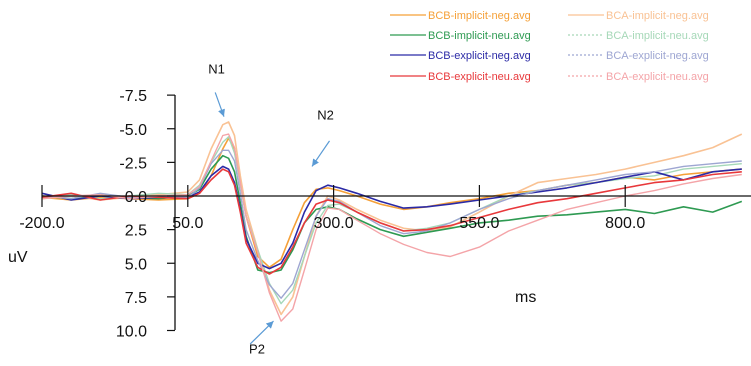 The image size is (751, 366). Describe the element at coordinates (271, 209) in the screenshot. I see `annotations: N1 N2 P2` at that location.